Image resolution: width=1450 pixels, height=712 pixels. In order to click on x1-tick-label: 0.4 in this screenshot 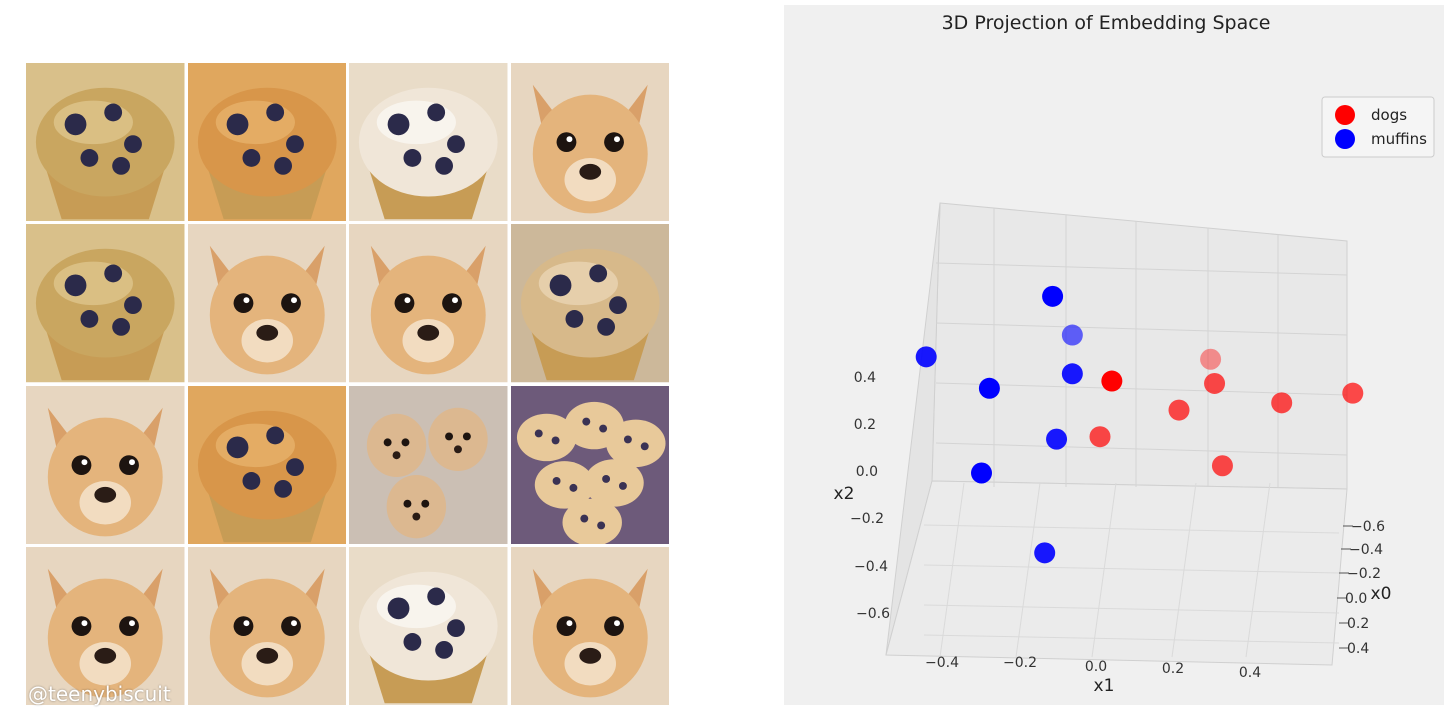, I will do `click(1250, 673)`.